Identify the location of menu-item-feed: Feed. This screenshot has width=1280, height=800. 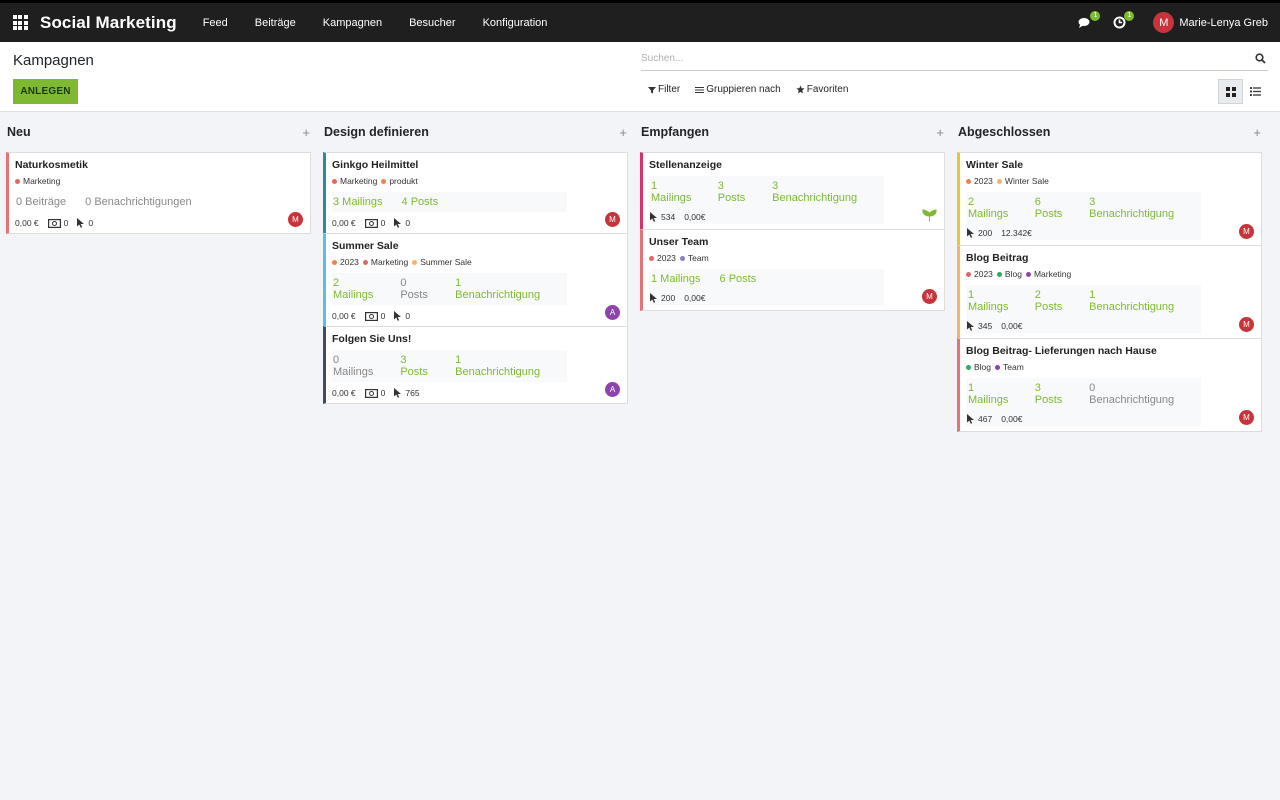
(215, 22).